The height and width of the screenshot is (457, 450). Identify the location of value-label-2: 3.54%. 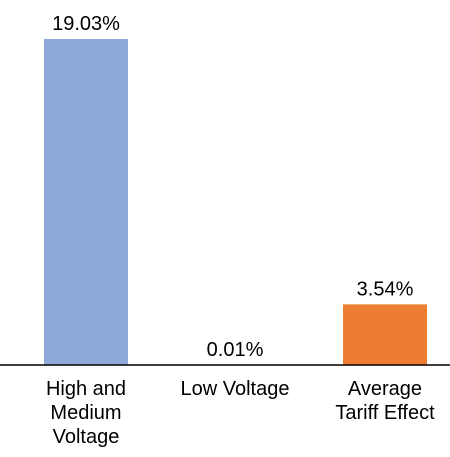
(385, 289).